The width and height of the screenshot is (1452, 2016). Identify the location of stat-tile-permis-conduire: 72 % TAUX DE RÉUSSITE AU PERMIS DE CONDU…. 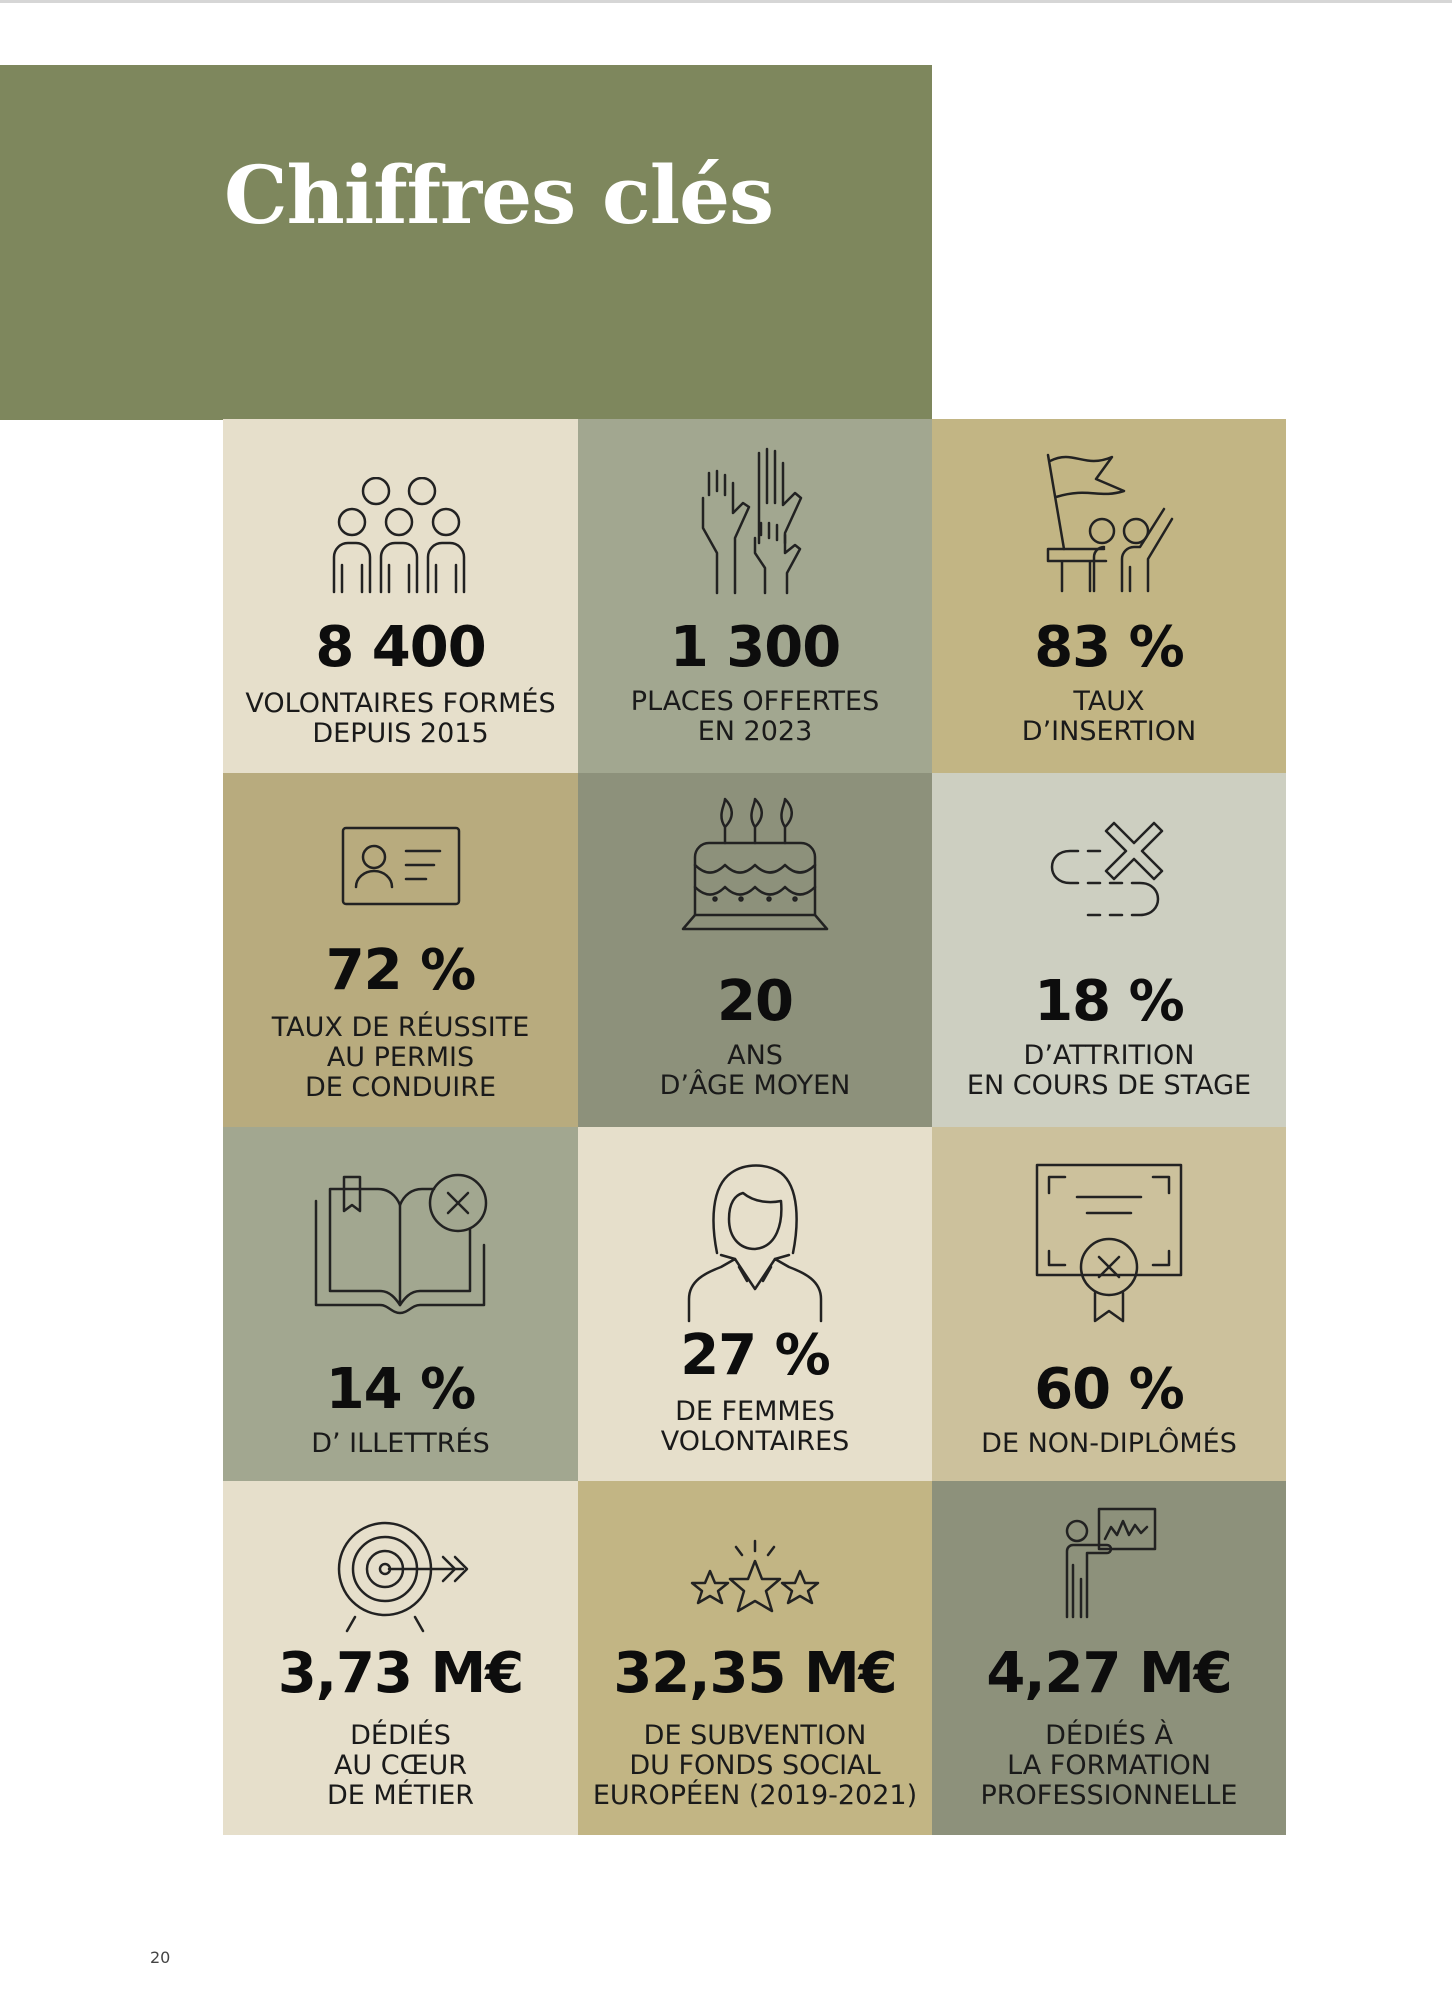
(400, 950).